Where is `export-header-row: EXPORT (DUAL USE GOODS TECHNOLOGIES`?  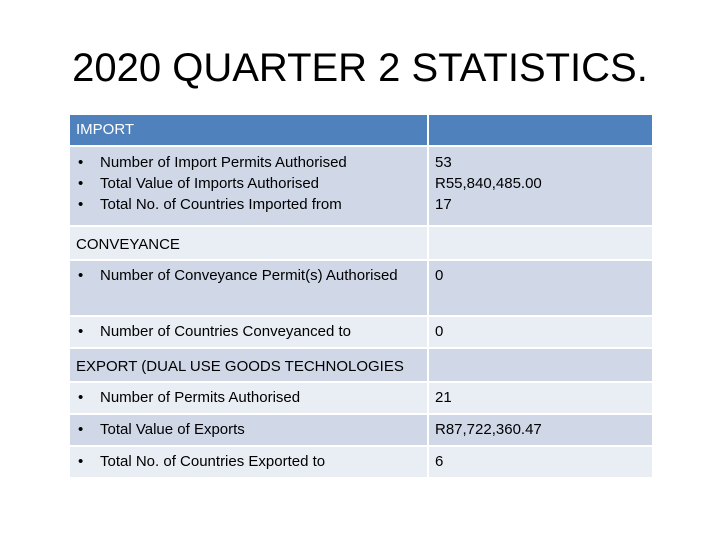
export-header-row: EXPORT (DUAL USE GOODS TECHNOLOGIES is located at coordinates (361, 365).